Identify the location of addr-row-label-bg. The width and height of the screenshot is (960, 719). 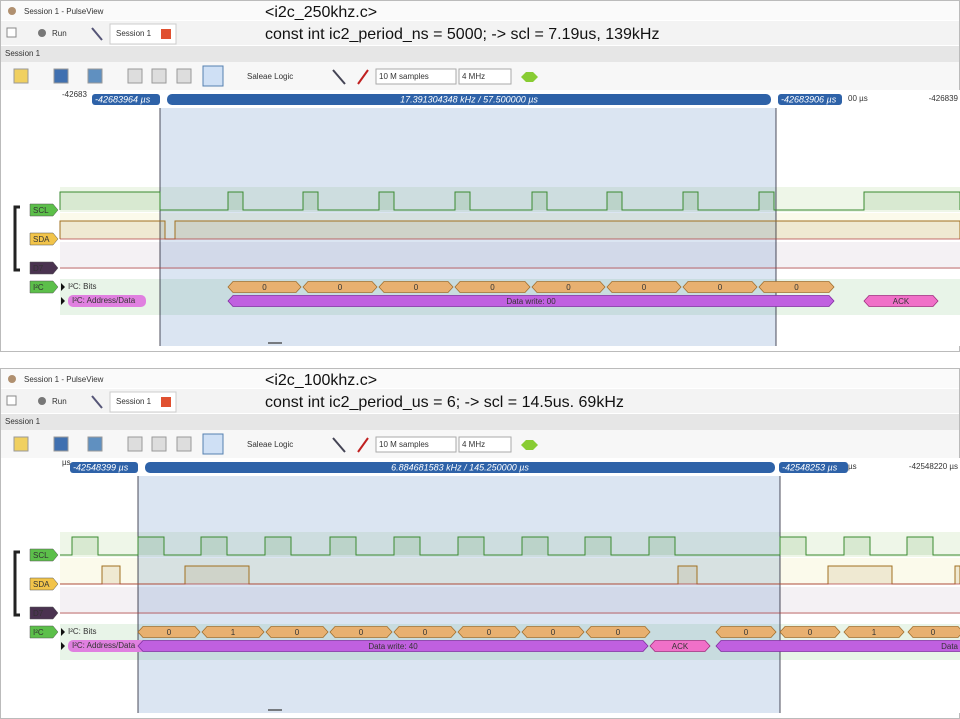
(107, 301).